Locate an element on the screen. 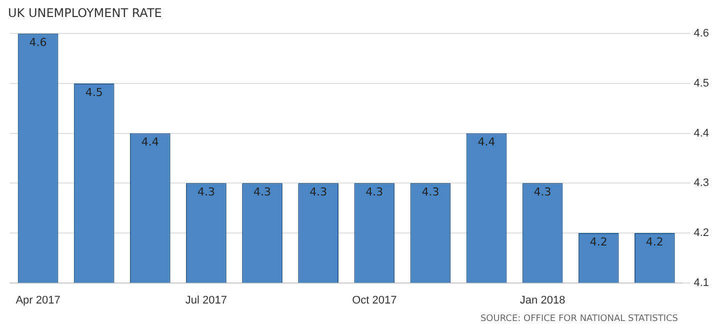 The height and width of the screenshot is (334, 718). y-tick-label: 4.4 is located at coordinates (702, 133).